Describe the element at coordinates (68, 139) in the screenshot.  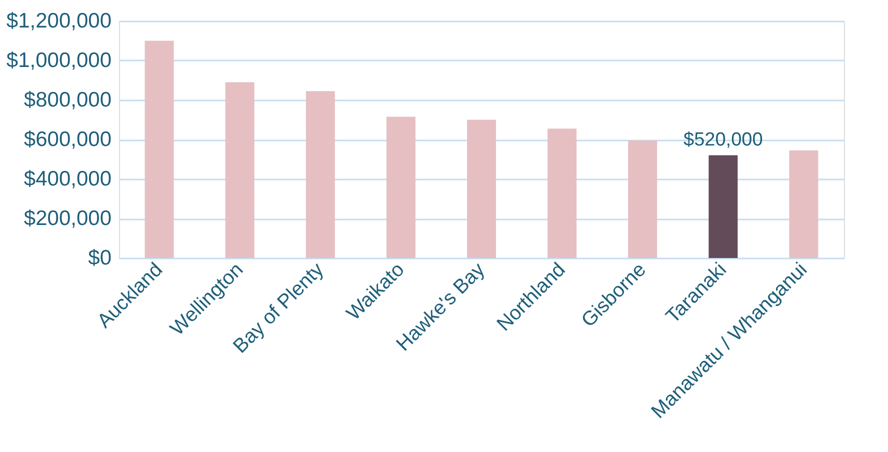
I see `y-tick-label: $600,000` at that location.